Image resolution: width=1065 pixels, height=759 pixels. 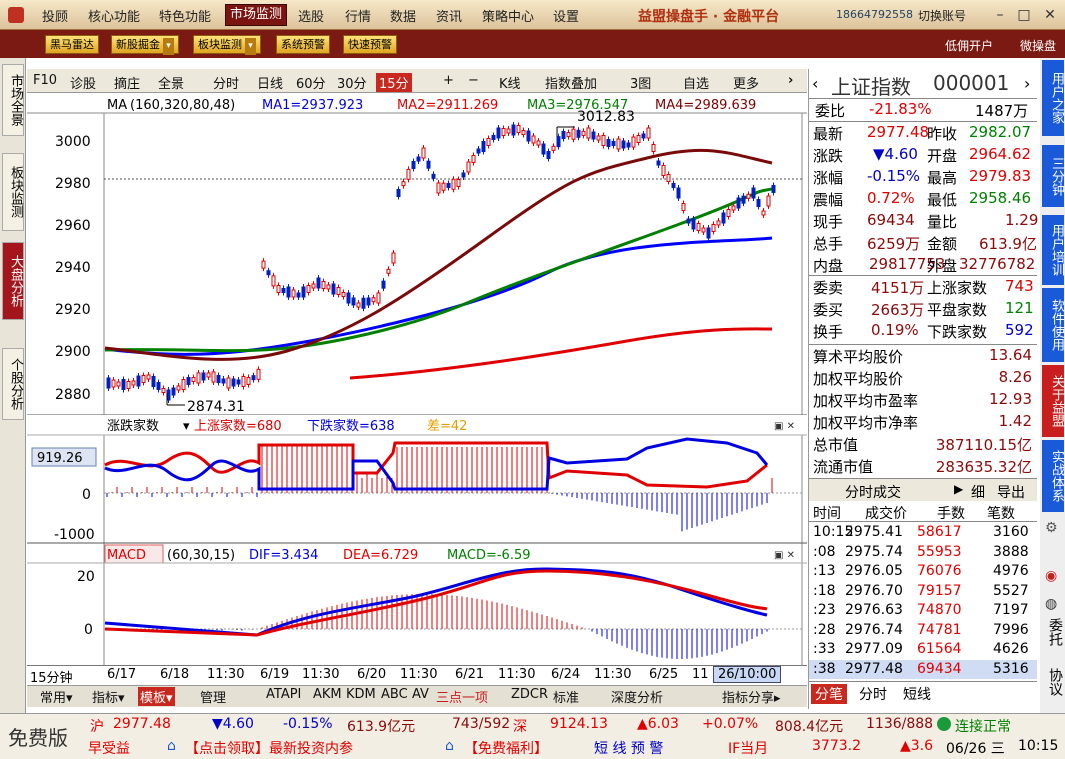 I want to click on protocol-tab: 协议, so click(x=1055, y=682).